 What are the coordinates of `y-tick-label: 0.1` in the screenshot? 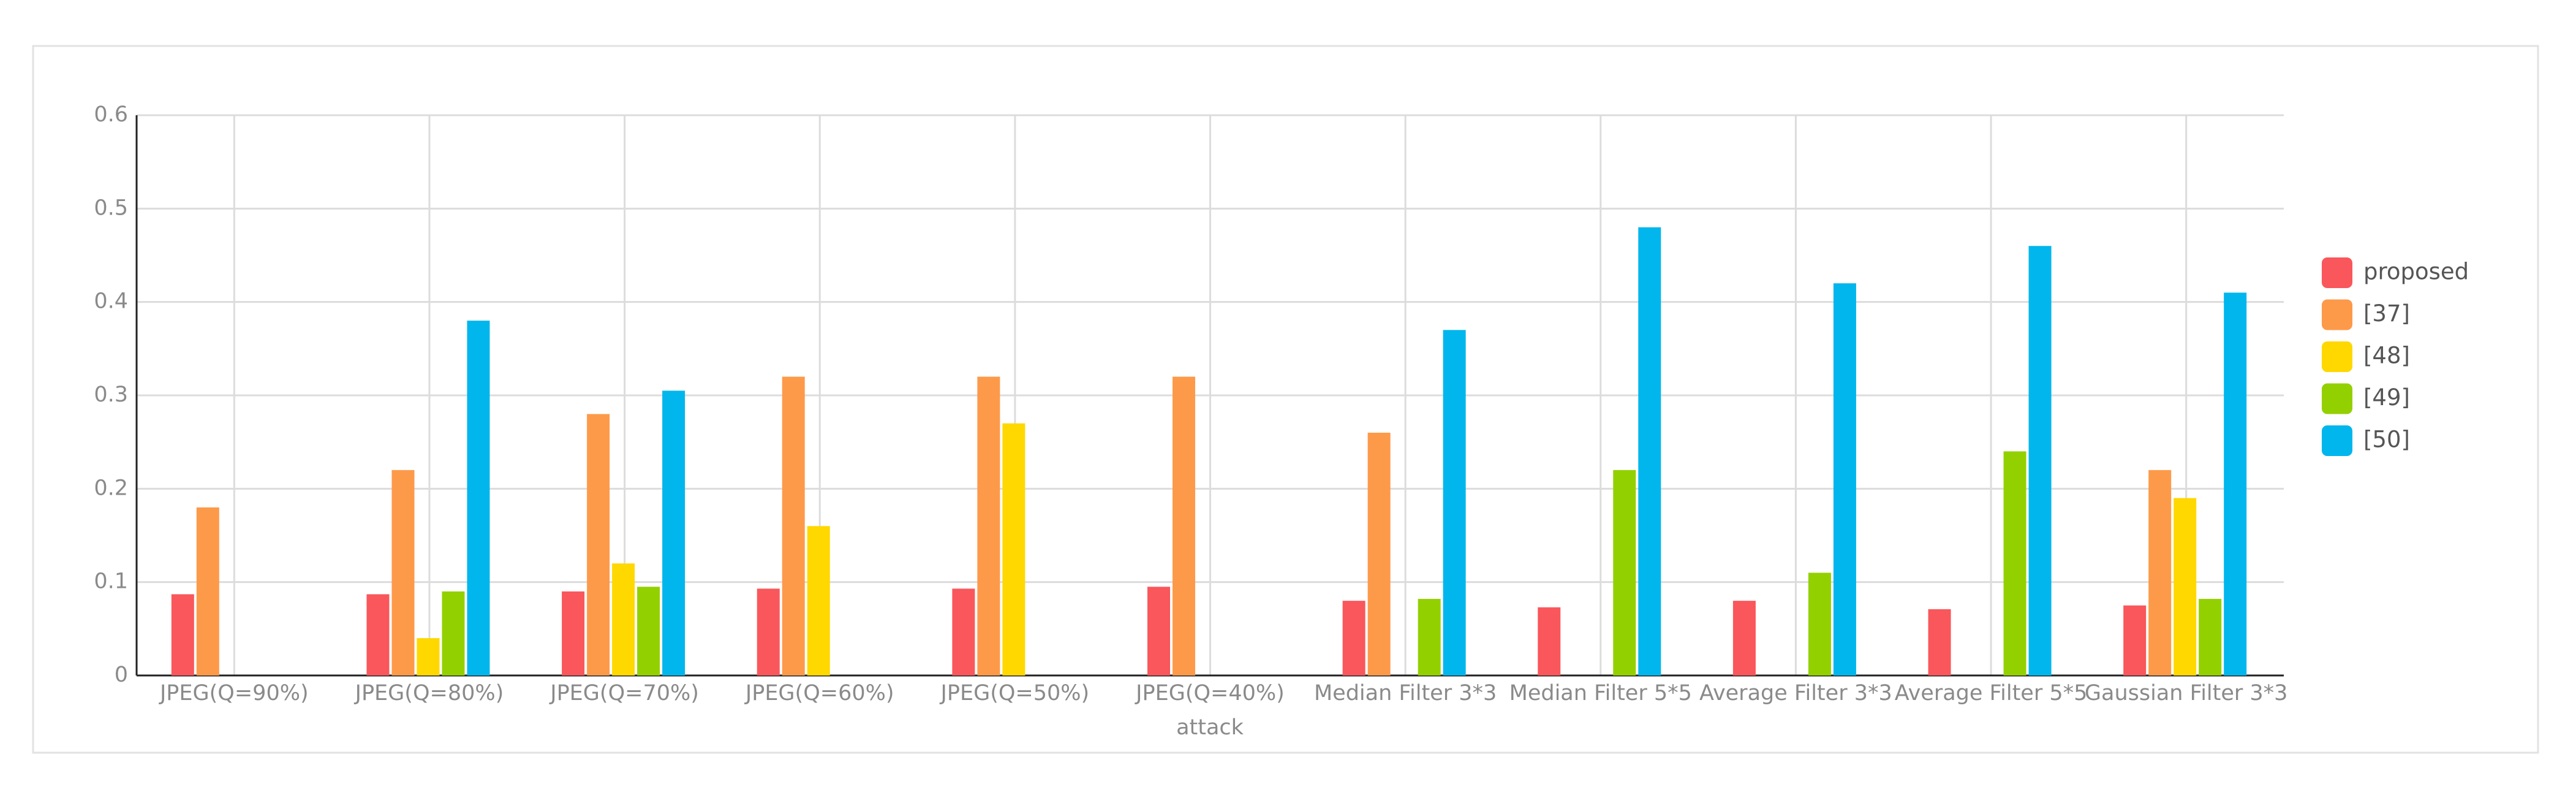 It's located at (111, 581).